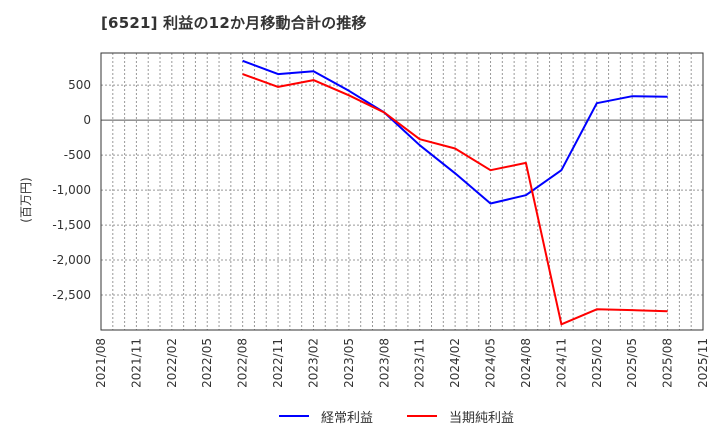  Describe the element at coordinates (491, 363) in the screenshot. I see `x-tick-label: 2024/05` at that location.